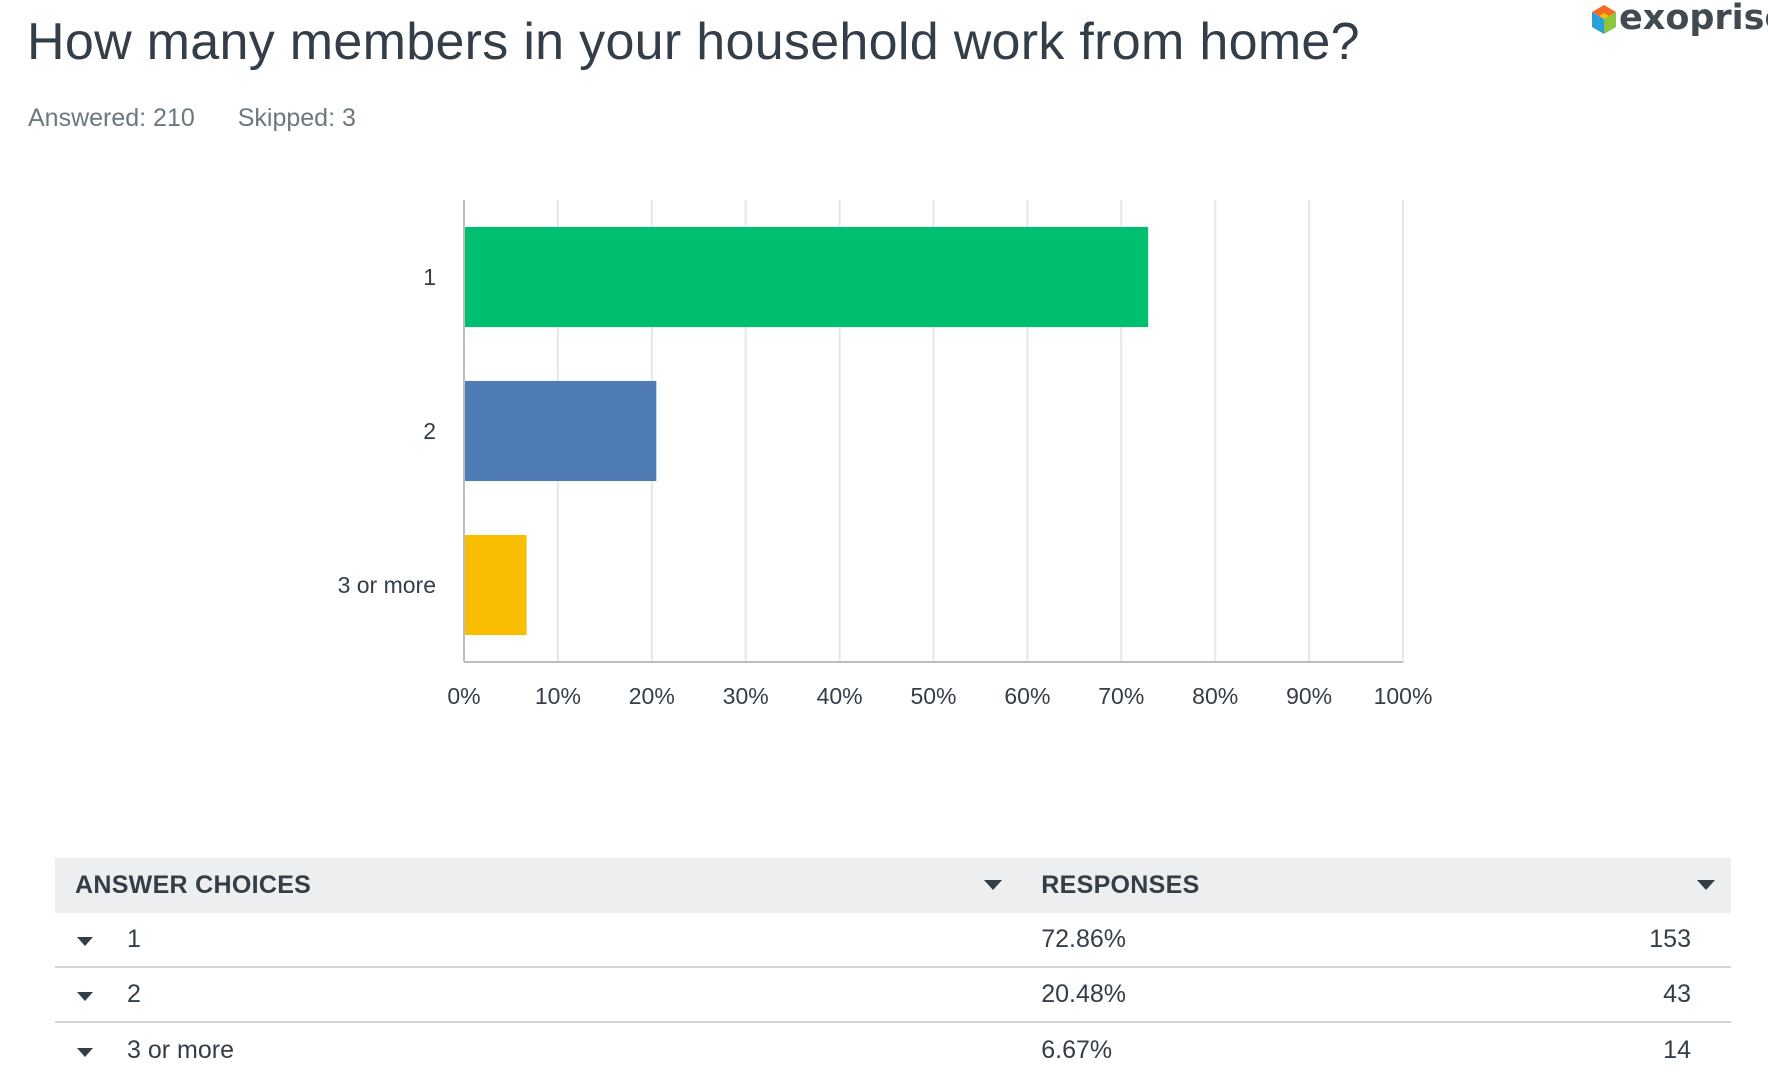  Describe the element at coordinates (1121, 696) in the screenshot. I see `x-tick-label: 70%` at that location.